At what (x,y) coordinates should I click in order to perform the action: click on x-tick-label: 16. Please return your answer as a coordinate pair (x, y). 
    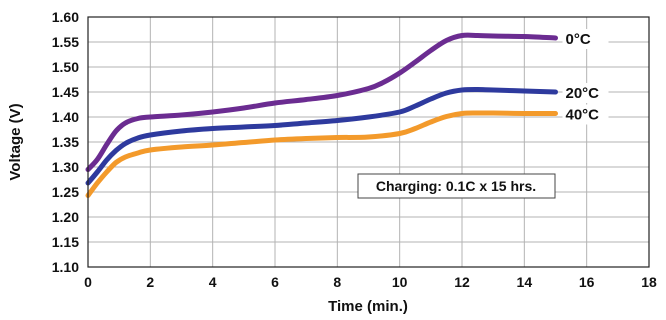
    Looking at the image, I should click on (587, 282).